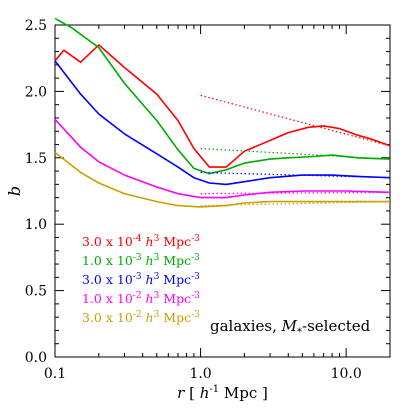 This screenshot has height=415, width=415. What do you see at coordinates (222, 393) in the screenshot?
I see `x-axis-label: r [ h-1 Mpc ]` at bounding box center [222, 393].